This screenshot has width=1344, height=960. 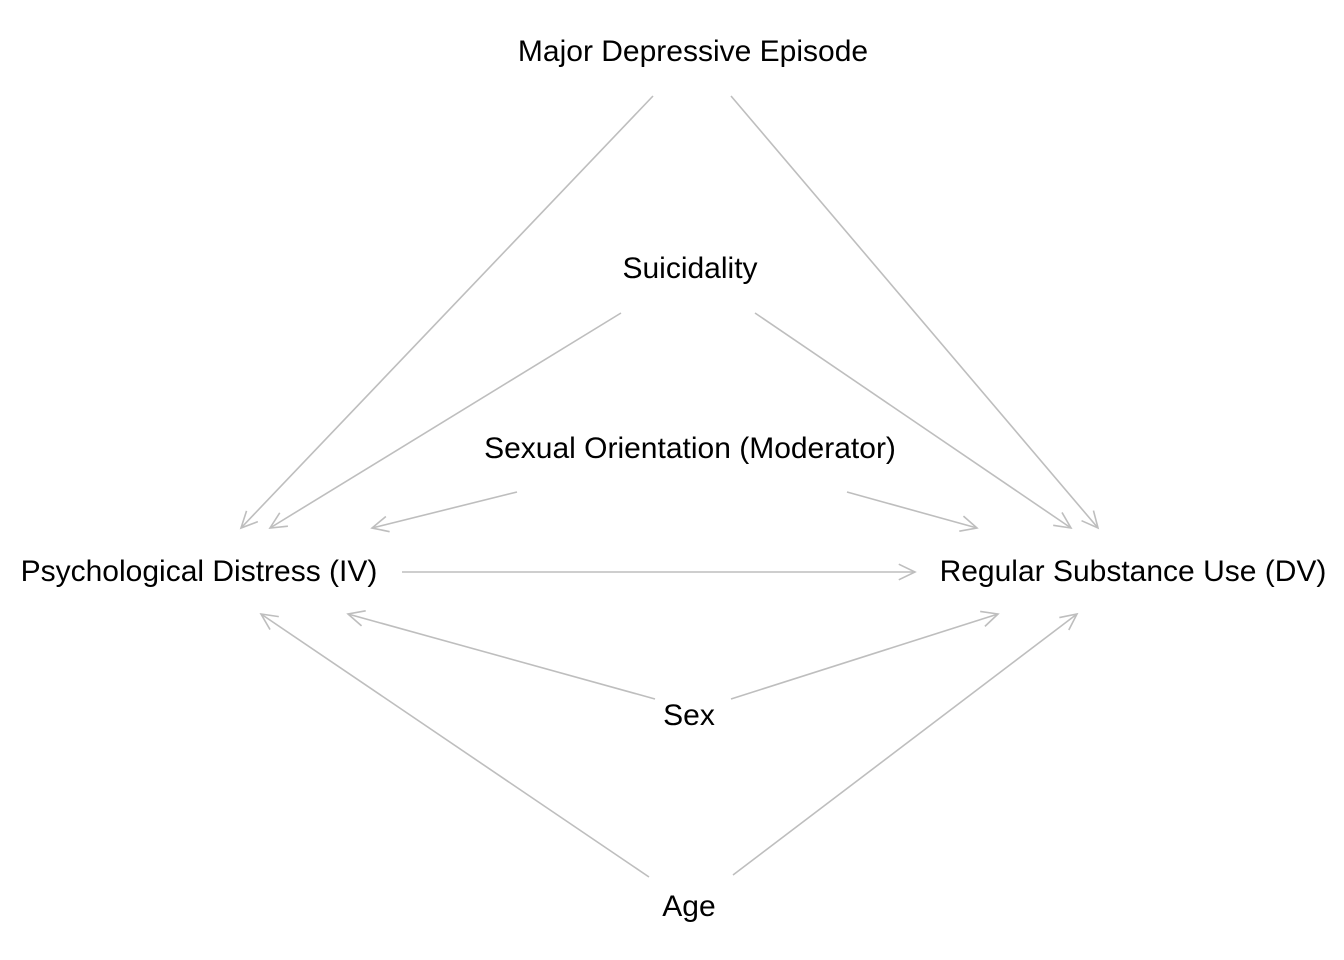 I want to click on node-age: Age, so click(x=688, y=906).